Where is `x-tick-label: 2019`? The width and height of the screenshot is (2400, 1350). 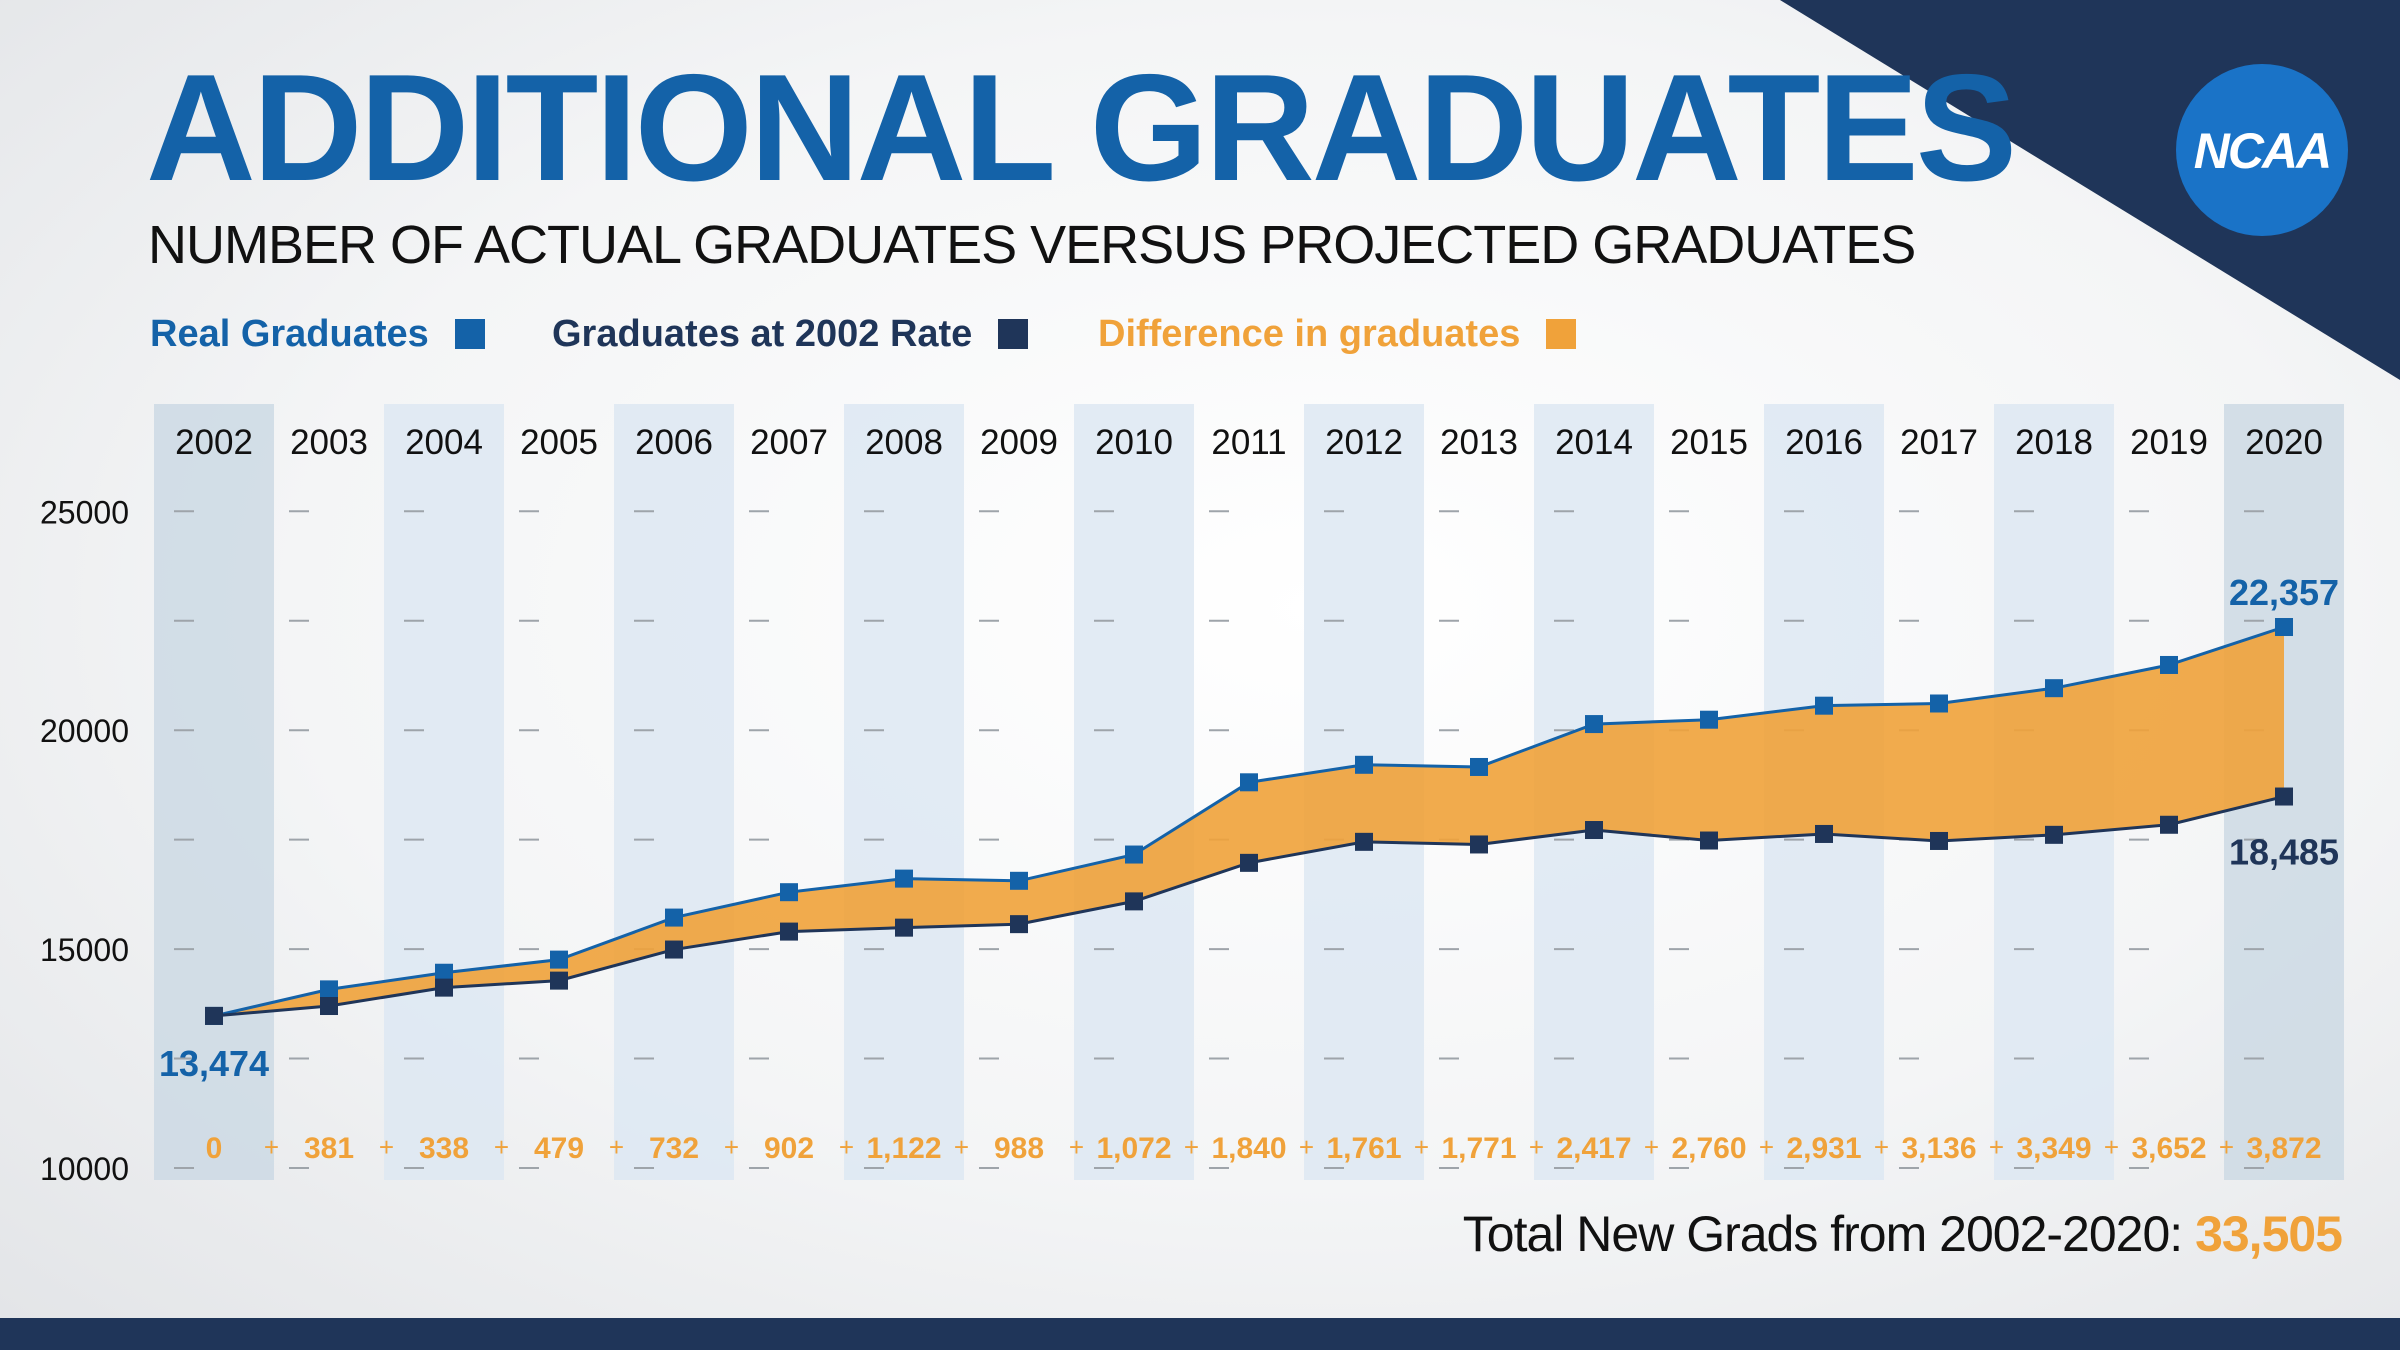 x-tick-label: 2019 is located at coordinates (2169, 442).